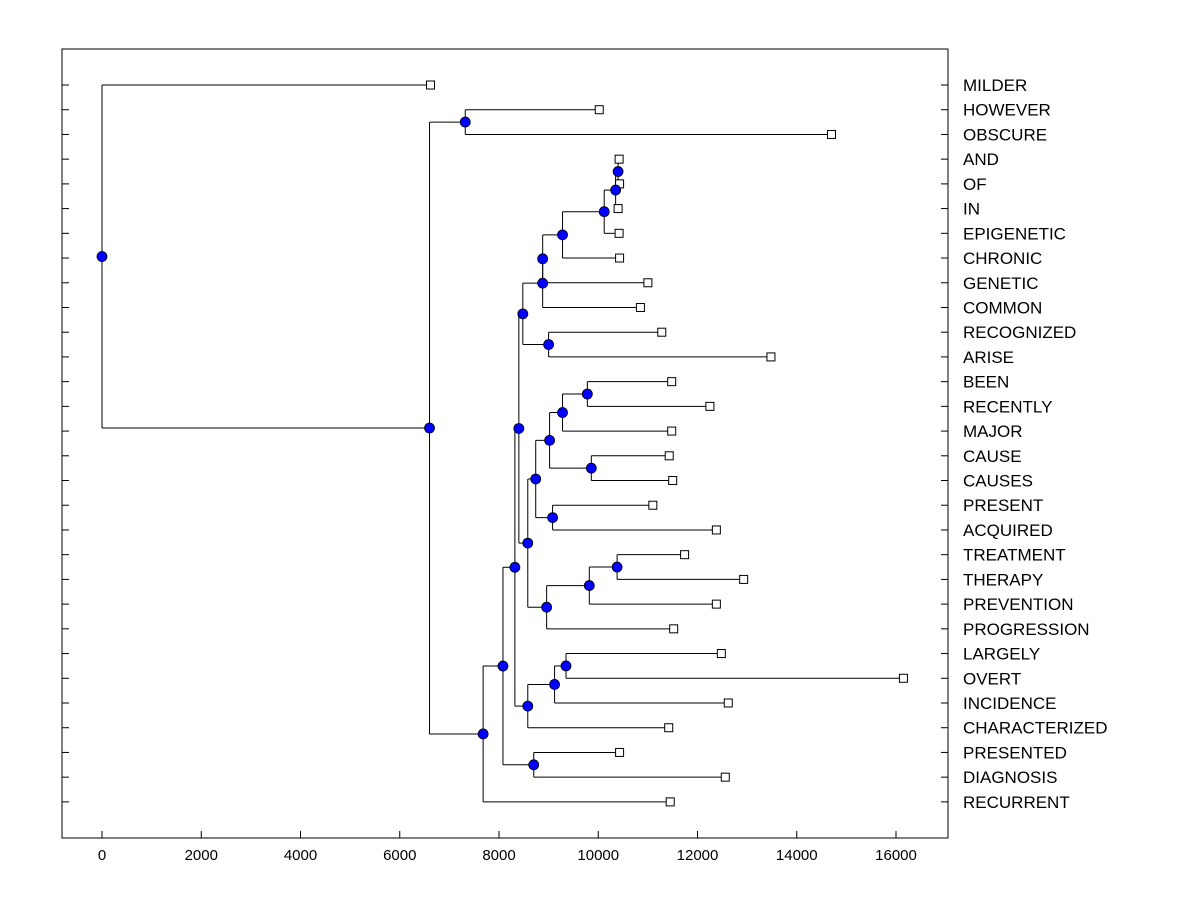 Image resolution: width=1200 pixels, height=905 pixels. Describe the element at coordinates (1019, 332) in the screenshot. I see `leaf-label-recognized: RECOGNIZED` at that location.